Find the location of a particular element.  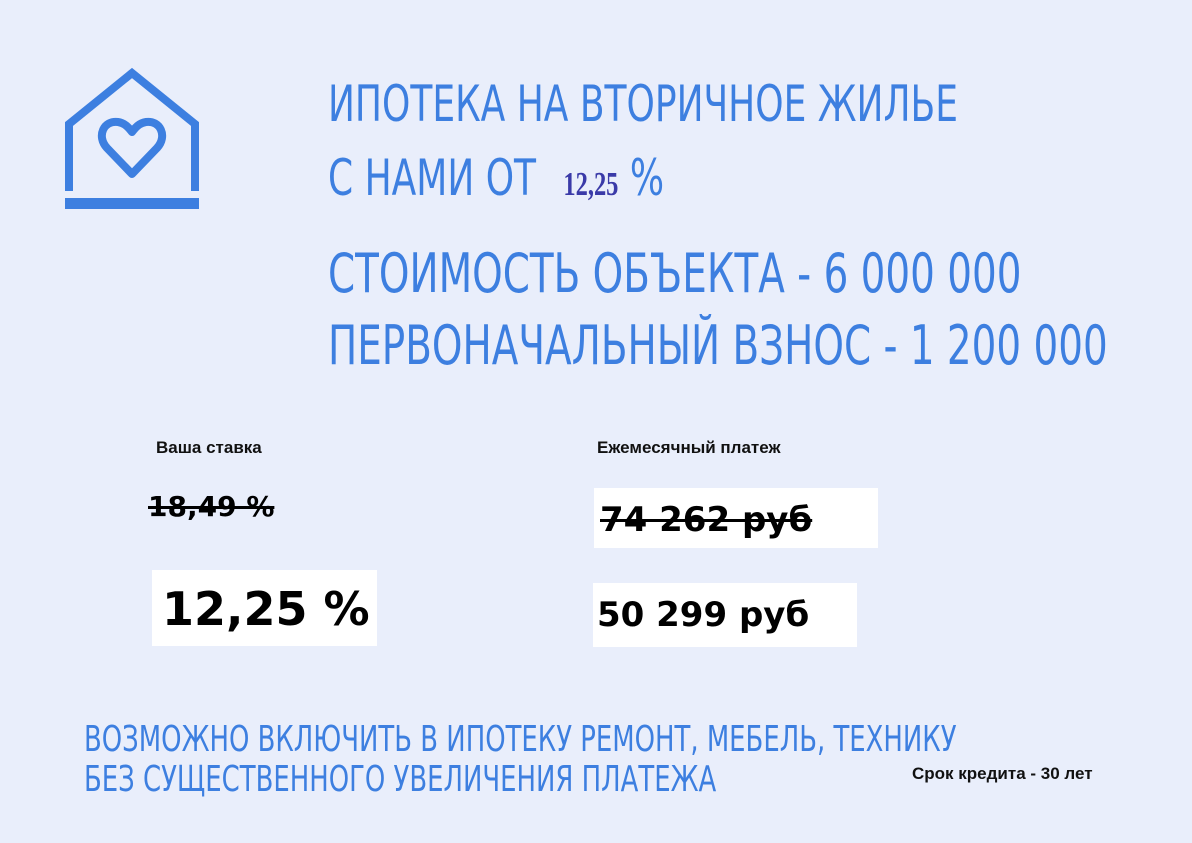

headline-line1: ИПОТЕКА НА ВТОРИЧНОЕ ЖИЛЬЕ is located at coordinates (643, 104).